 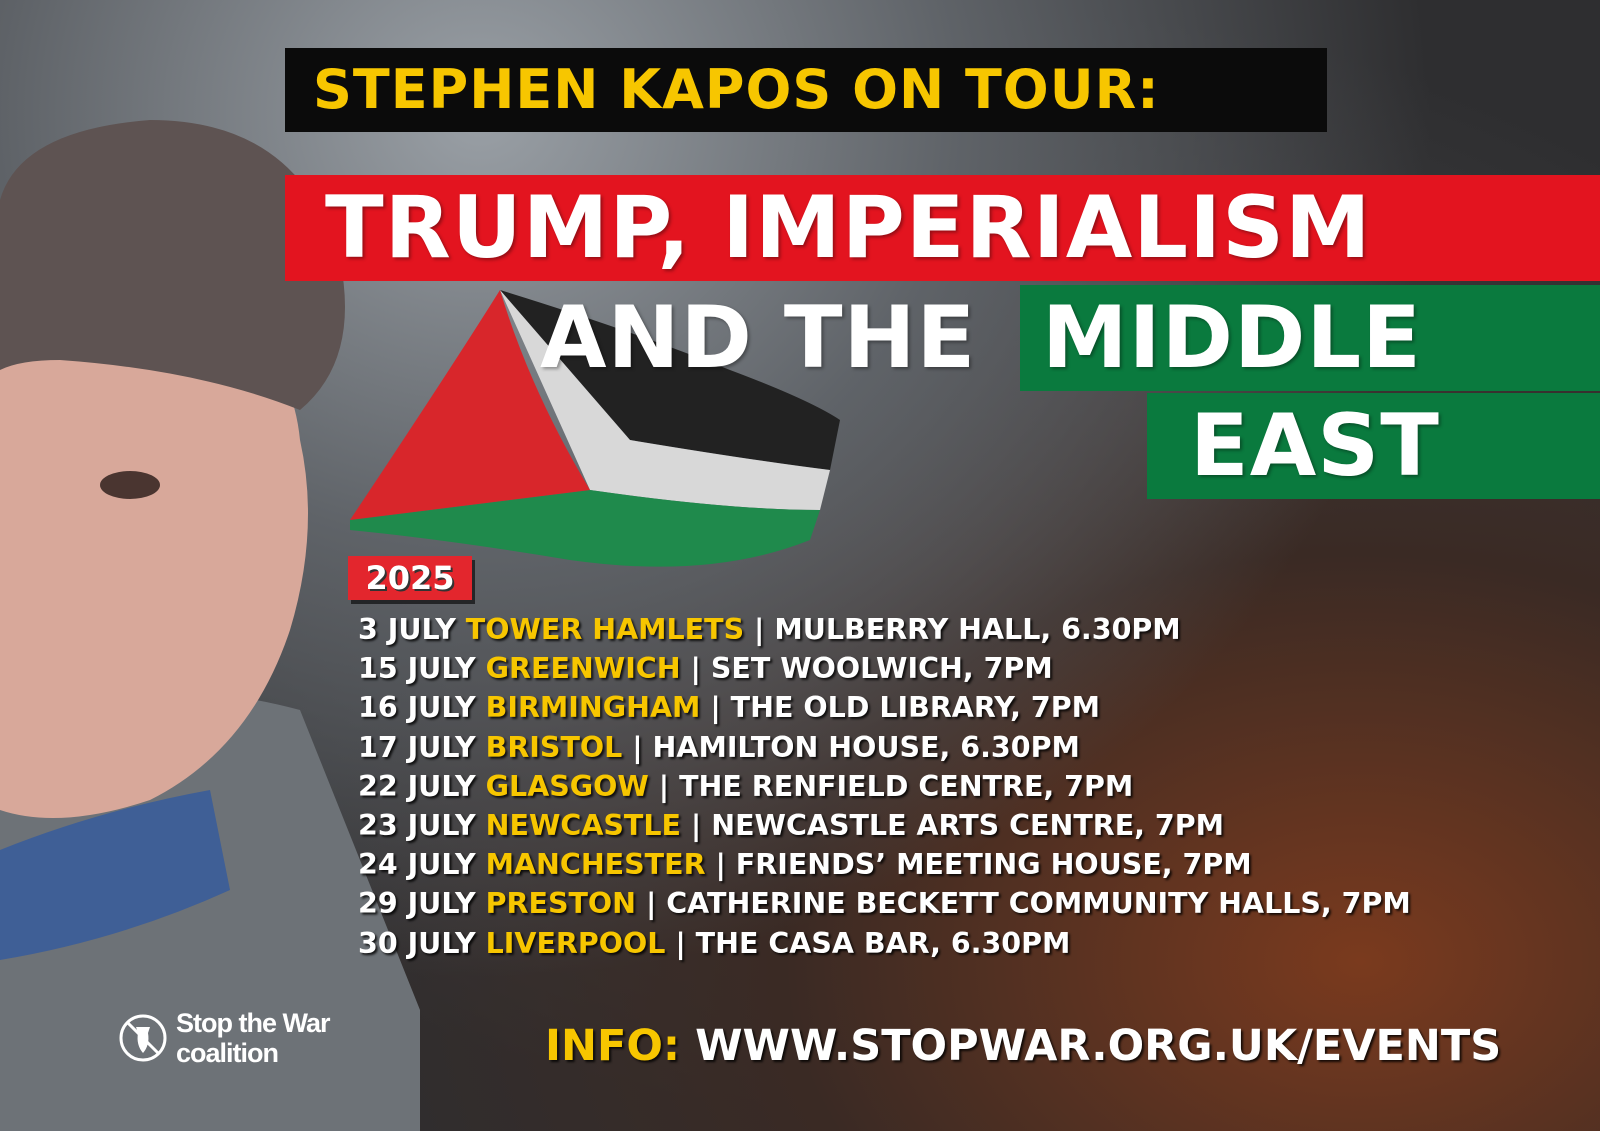 What do you see at coordinates (417, 904) in the screenshot?
I see `event-date: 29 JULY` at bounding box center [417, 904].